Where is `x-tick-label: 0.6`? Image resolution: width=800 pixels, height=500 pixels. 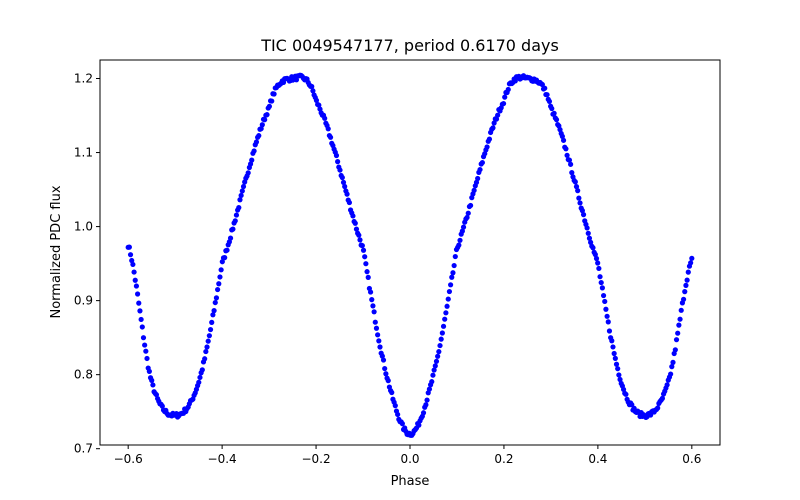
x-tick-label: 0.6 is located at coordinates (691, 459).